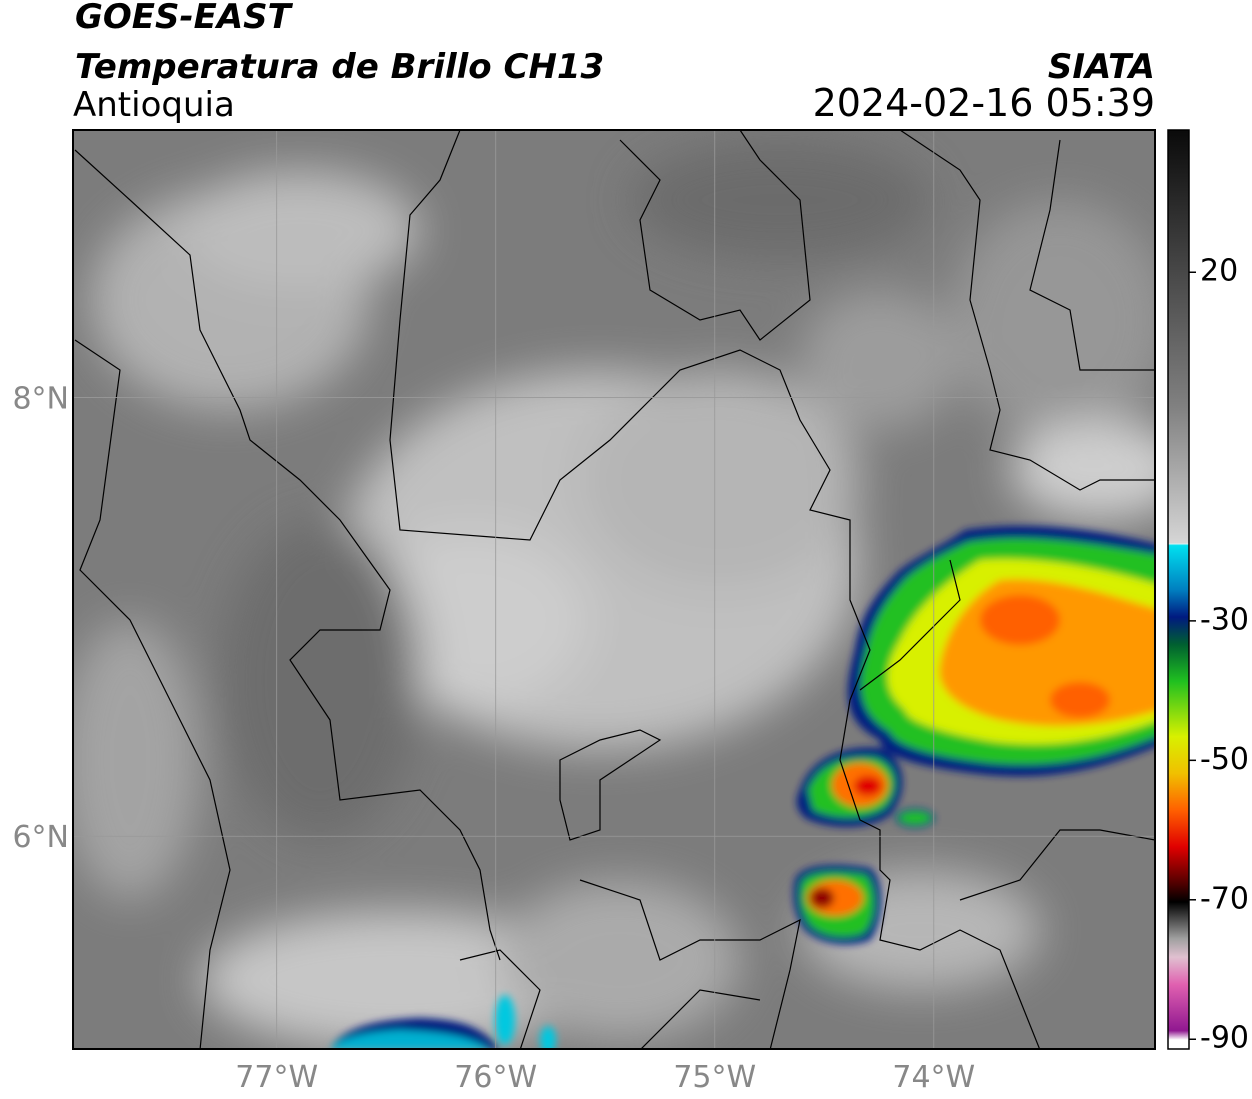  I want to click on x-tick-label: 76°W, so click(495, 1077).